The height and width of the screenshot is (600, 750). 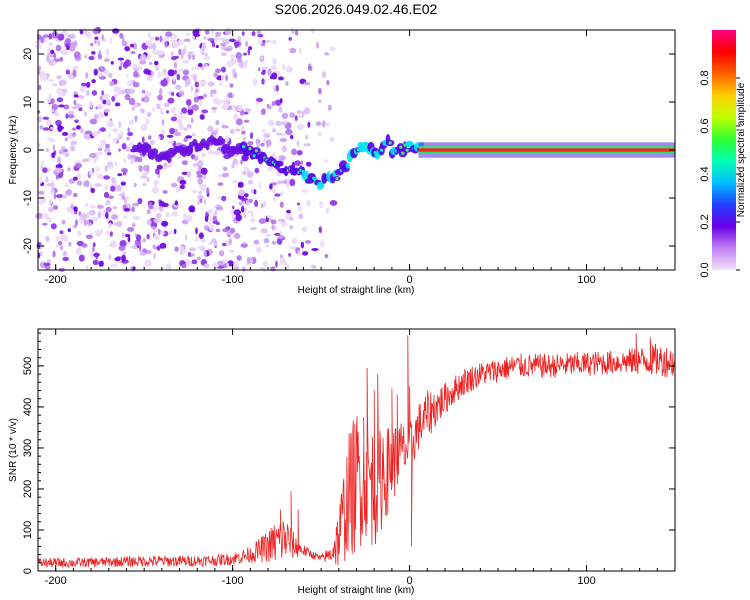 I want to click on x-tick-label: -100, so click(x=233, y=280).